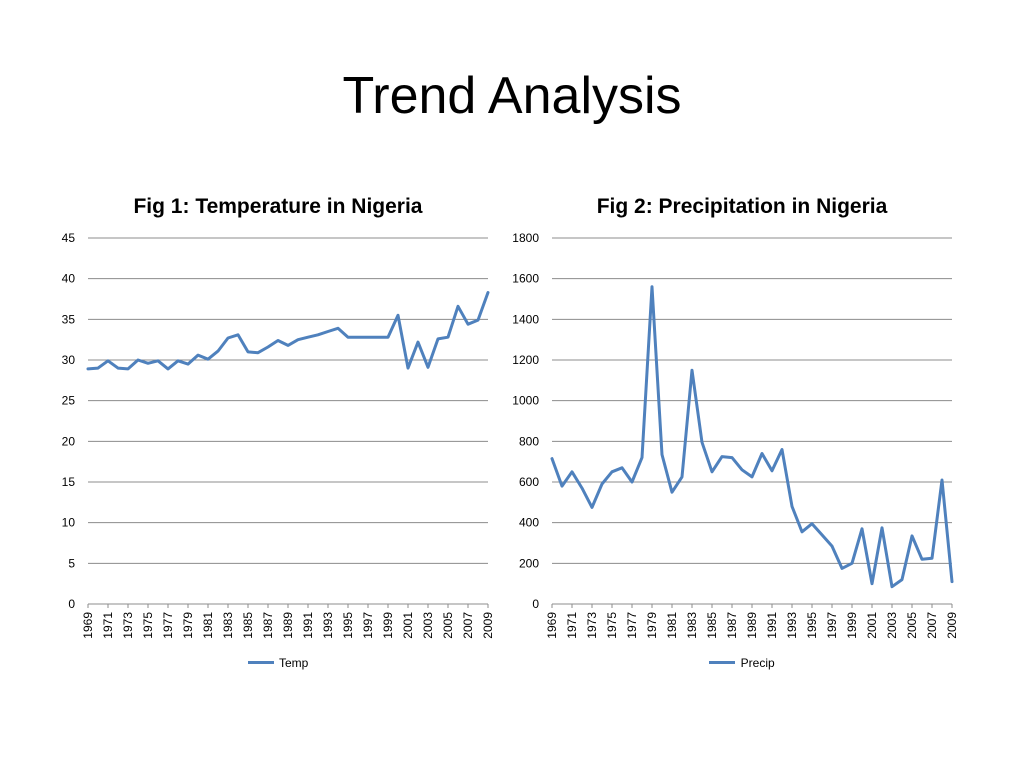 Image resolution: width=1024 pixels, height=768 pixels. What do you see at coordinates (294, 662) in the screenshot?
I see `legend-label: Temp` at bounding box center [294, 662].